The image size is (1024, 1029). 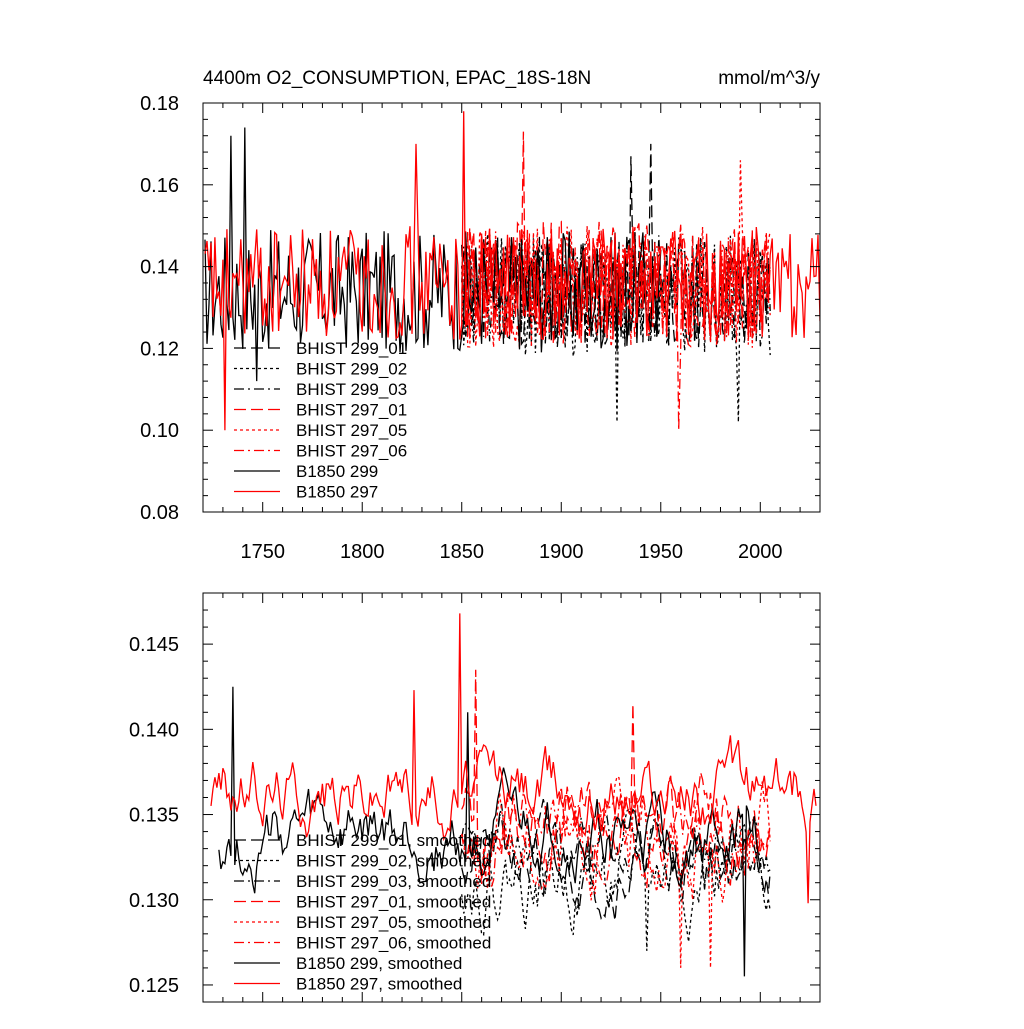 What do you see at coordinates (561, 552) in the screenshot?
I see `x-tick-label: 1900` at bounding box center [561, 552].